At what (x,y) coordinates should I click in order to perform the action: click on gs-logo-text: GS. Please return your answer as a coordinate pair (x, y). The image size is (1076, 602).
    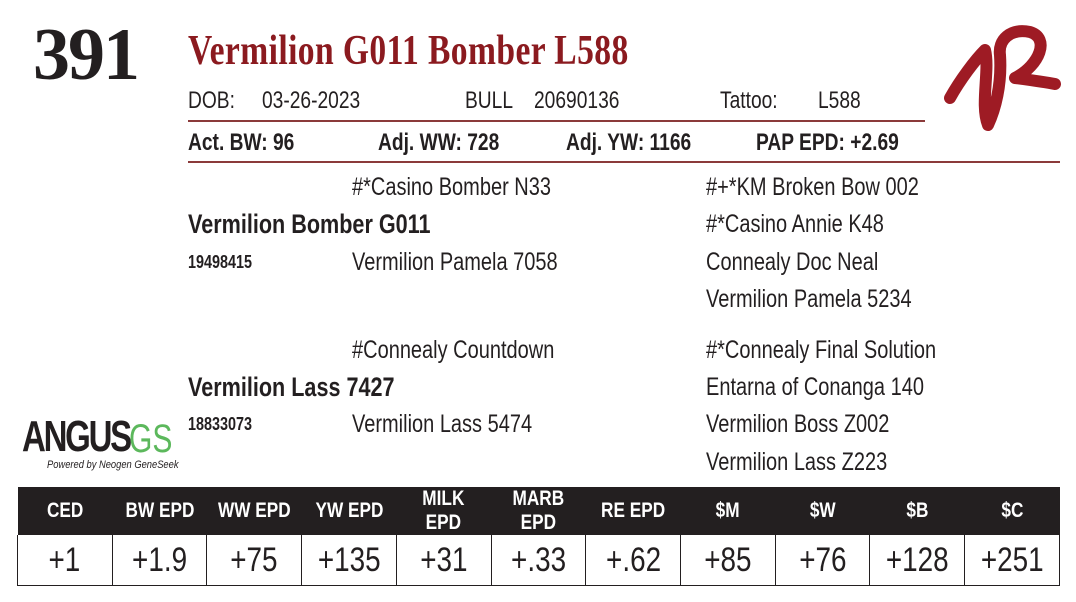
    Looking at the image, I should click on (151, 439).